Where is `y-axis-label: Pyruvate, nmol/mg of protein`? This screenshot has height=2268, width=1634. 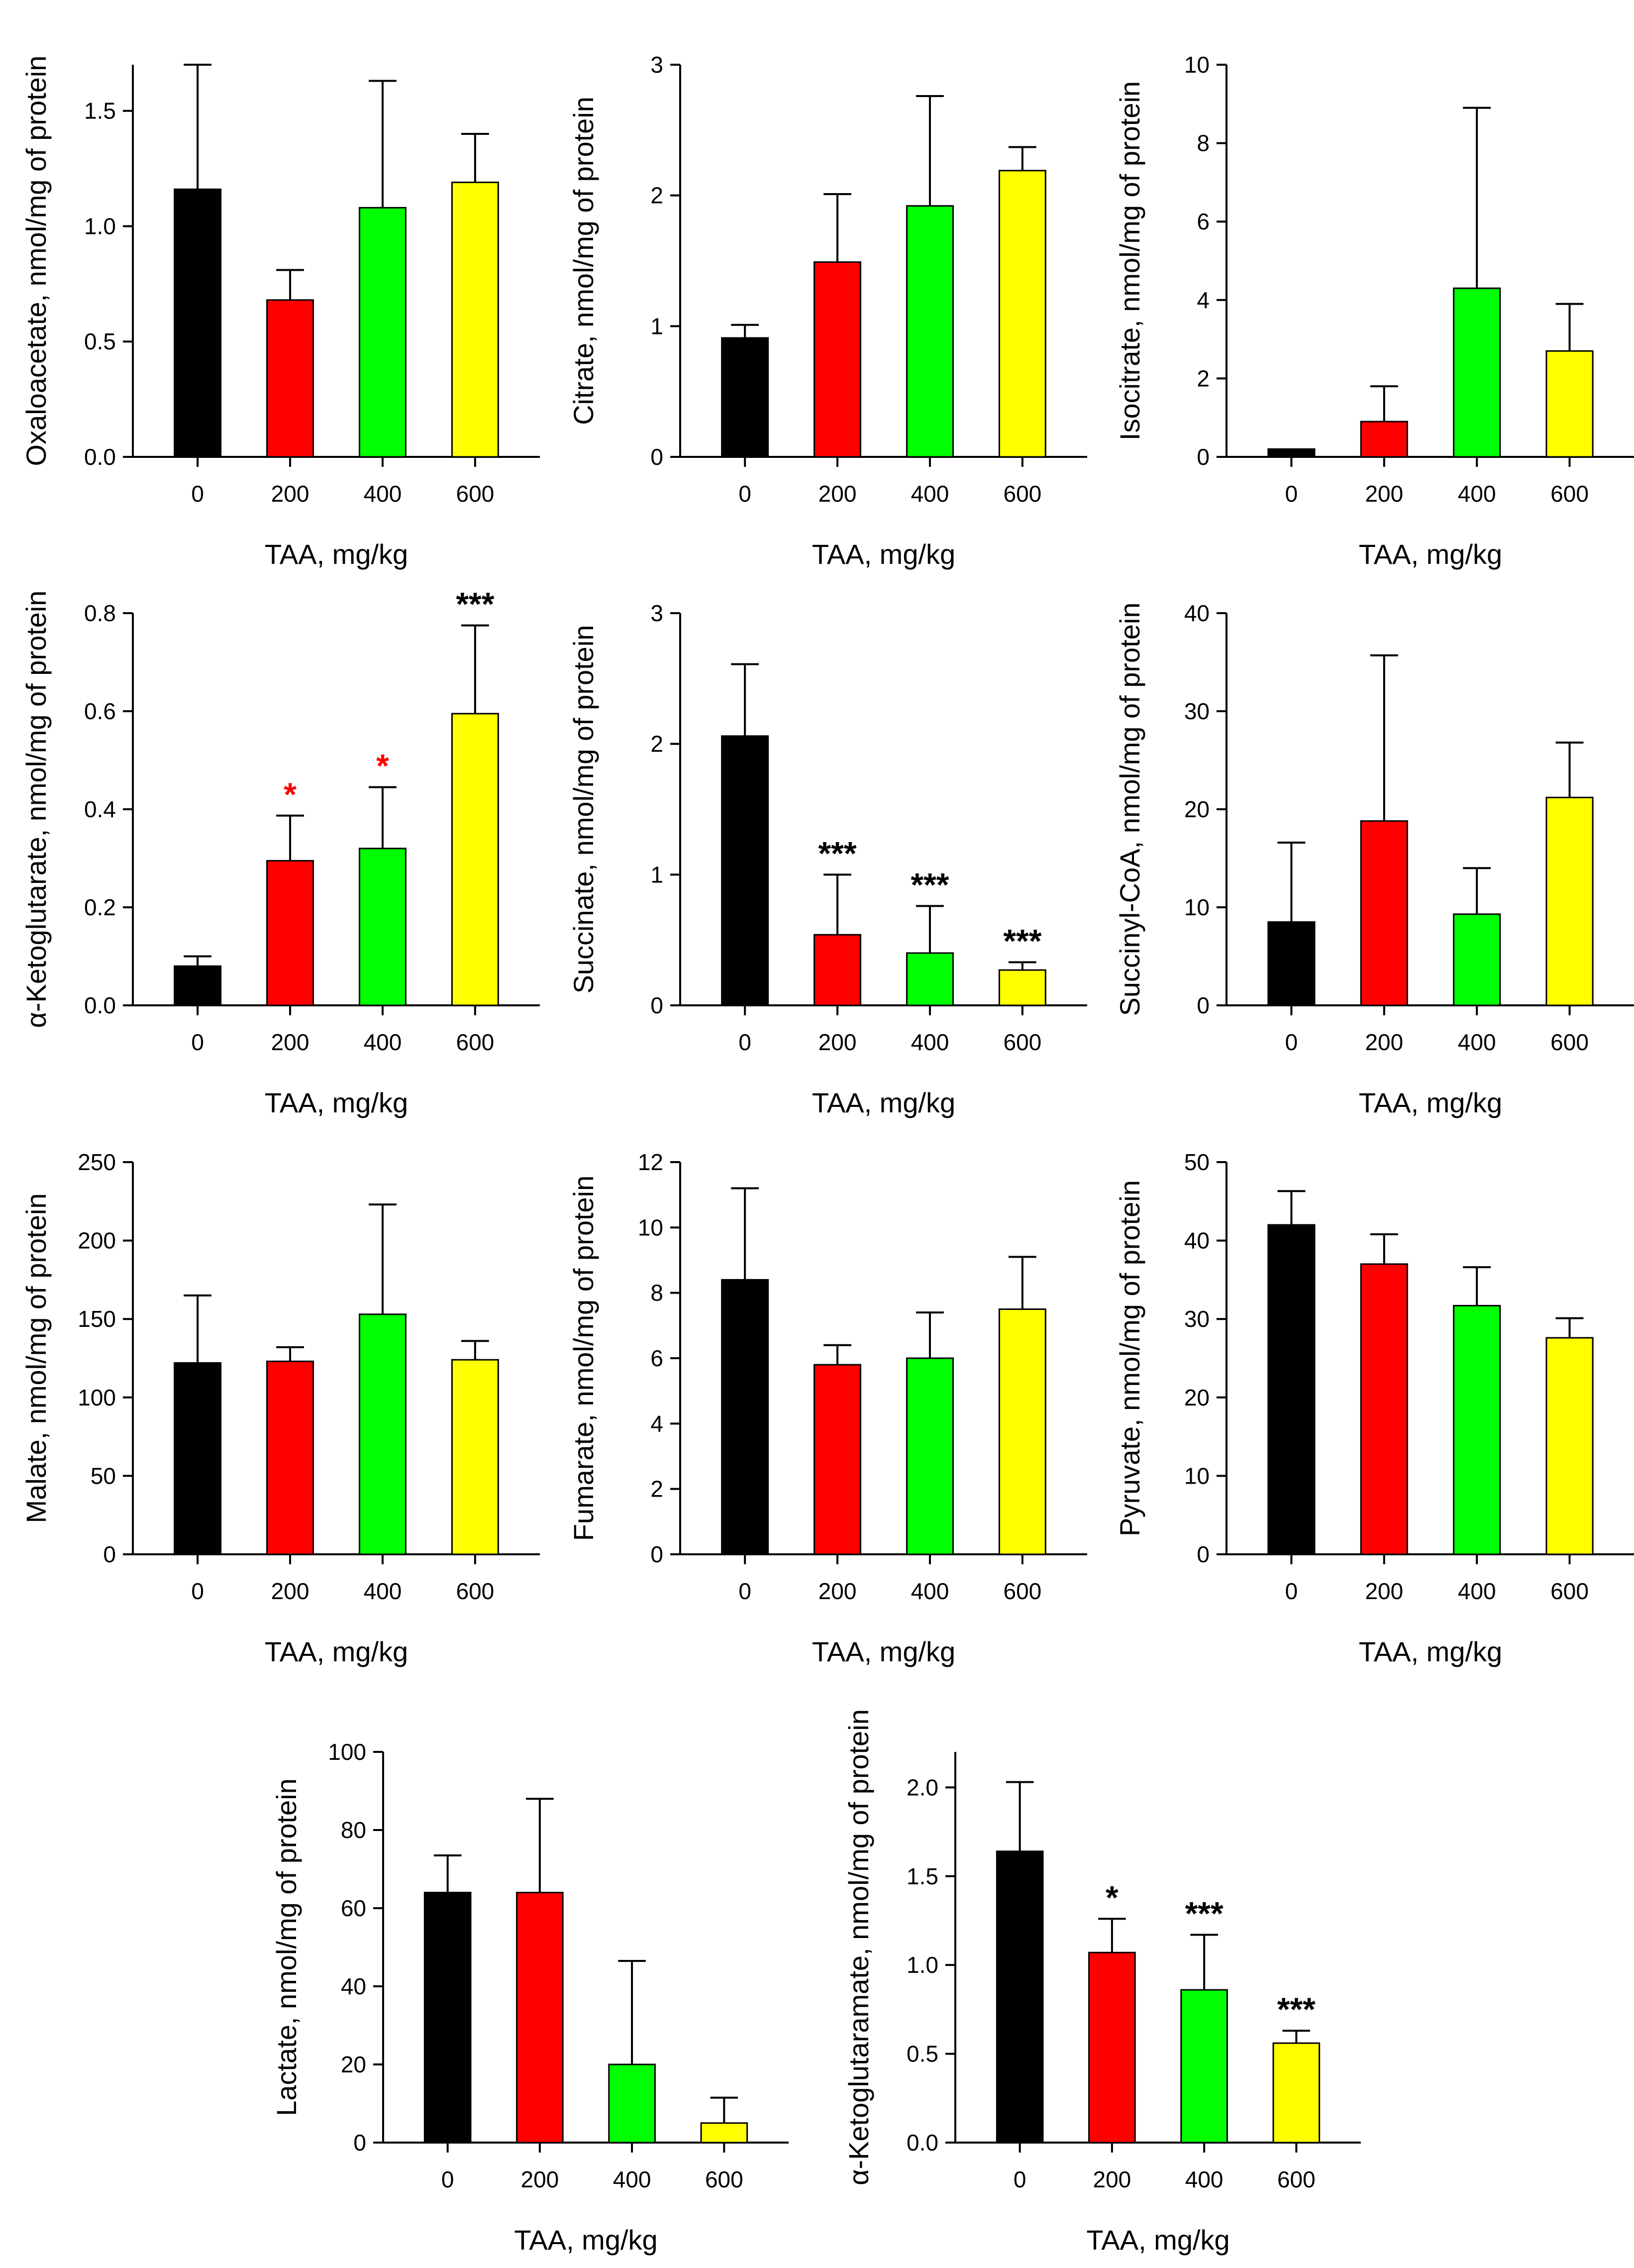
y-axis-label: Pyruvate, nmol/mg of protein is located at coordinates (1129, 1358).